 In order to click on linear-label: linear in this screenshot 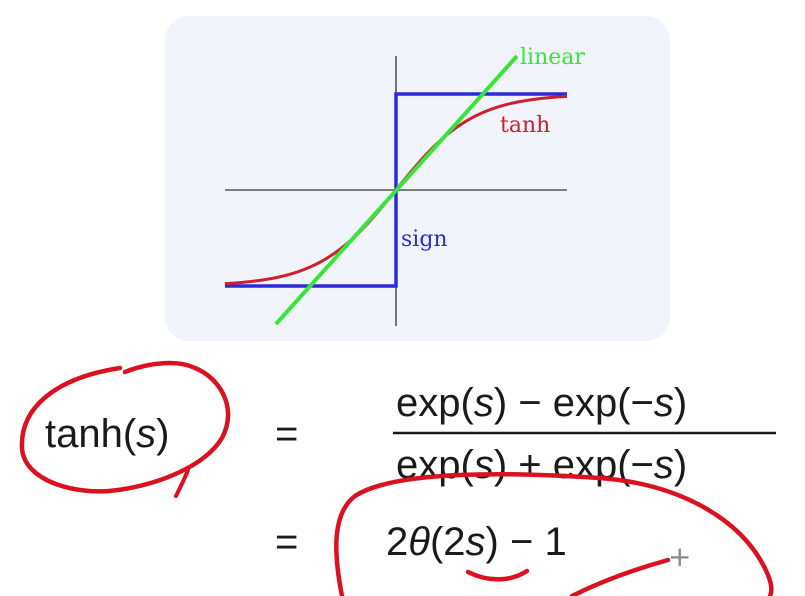, I will do `click(552, 57)`.